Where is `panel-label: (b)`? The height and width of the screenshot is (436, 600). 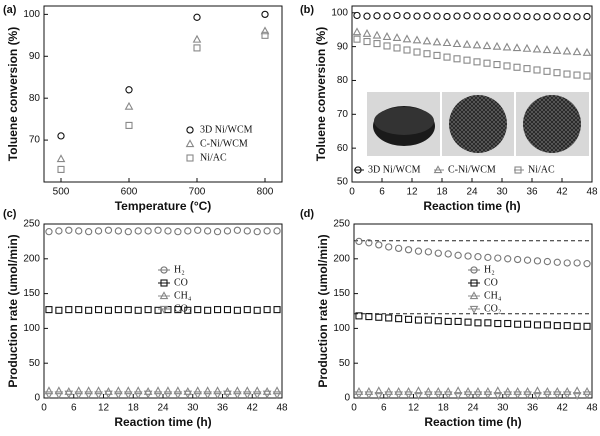 panel-label: (b) is located at coordinates (307, 10).